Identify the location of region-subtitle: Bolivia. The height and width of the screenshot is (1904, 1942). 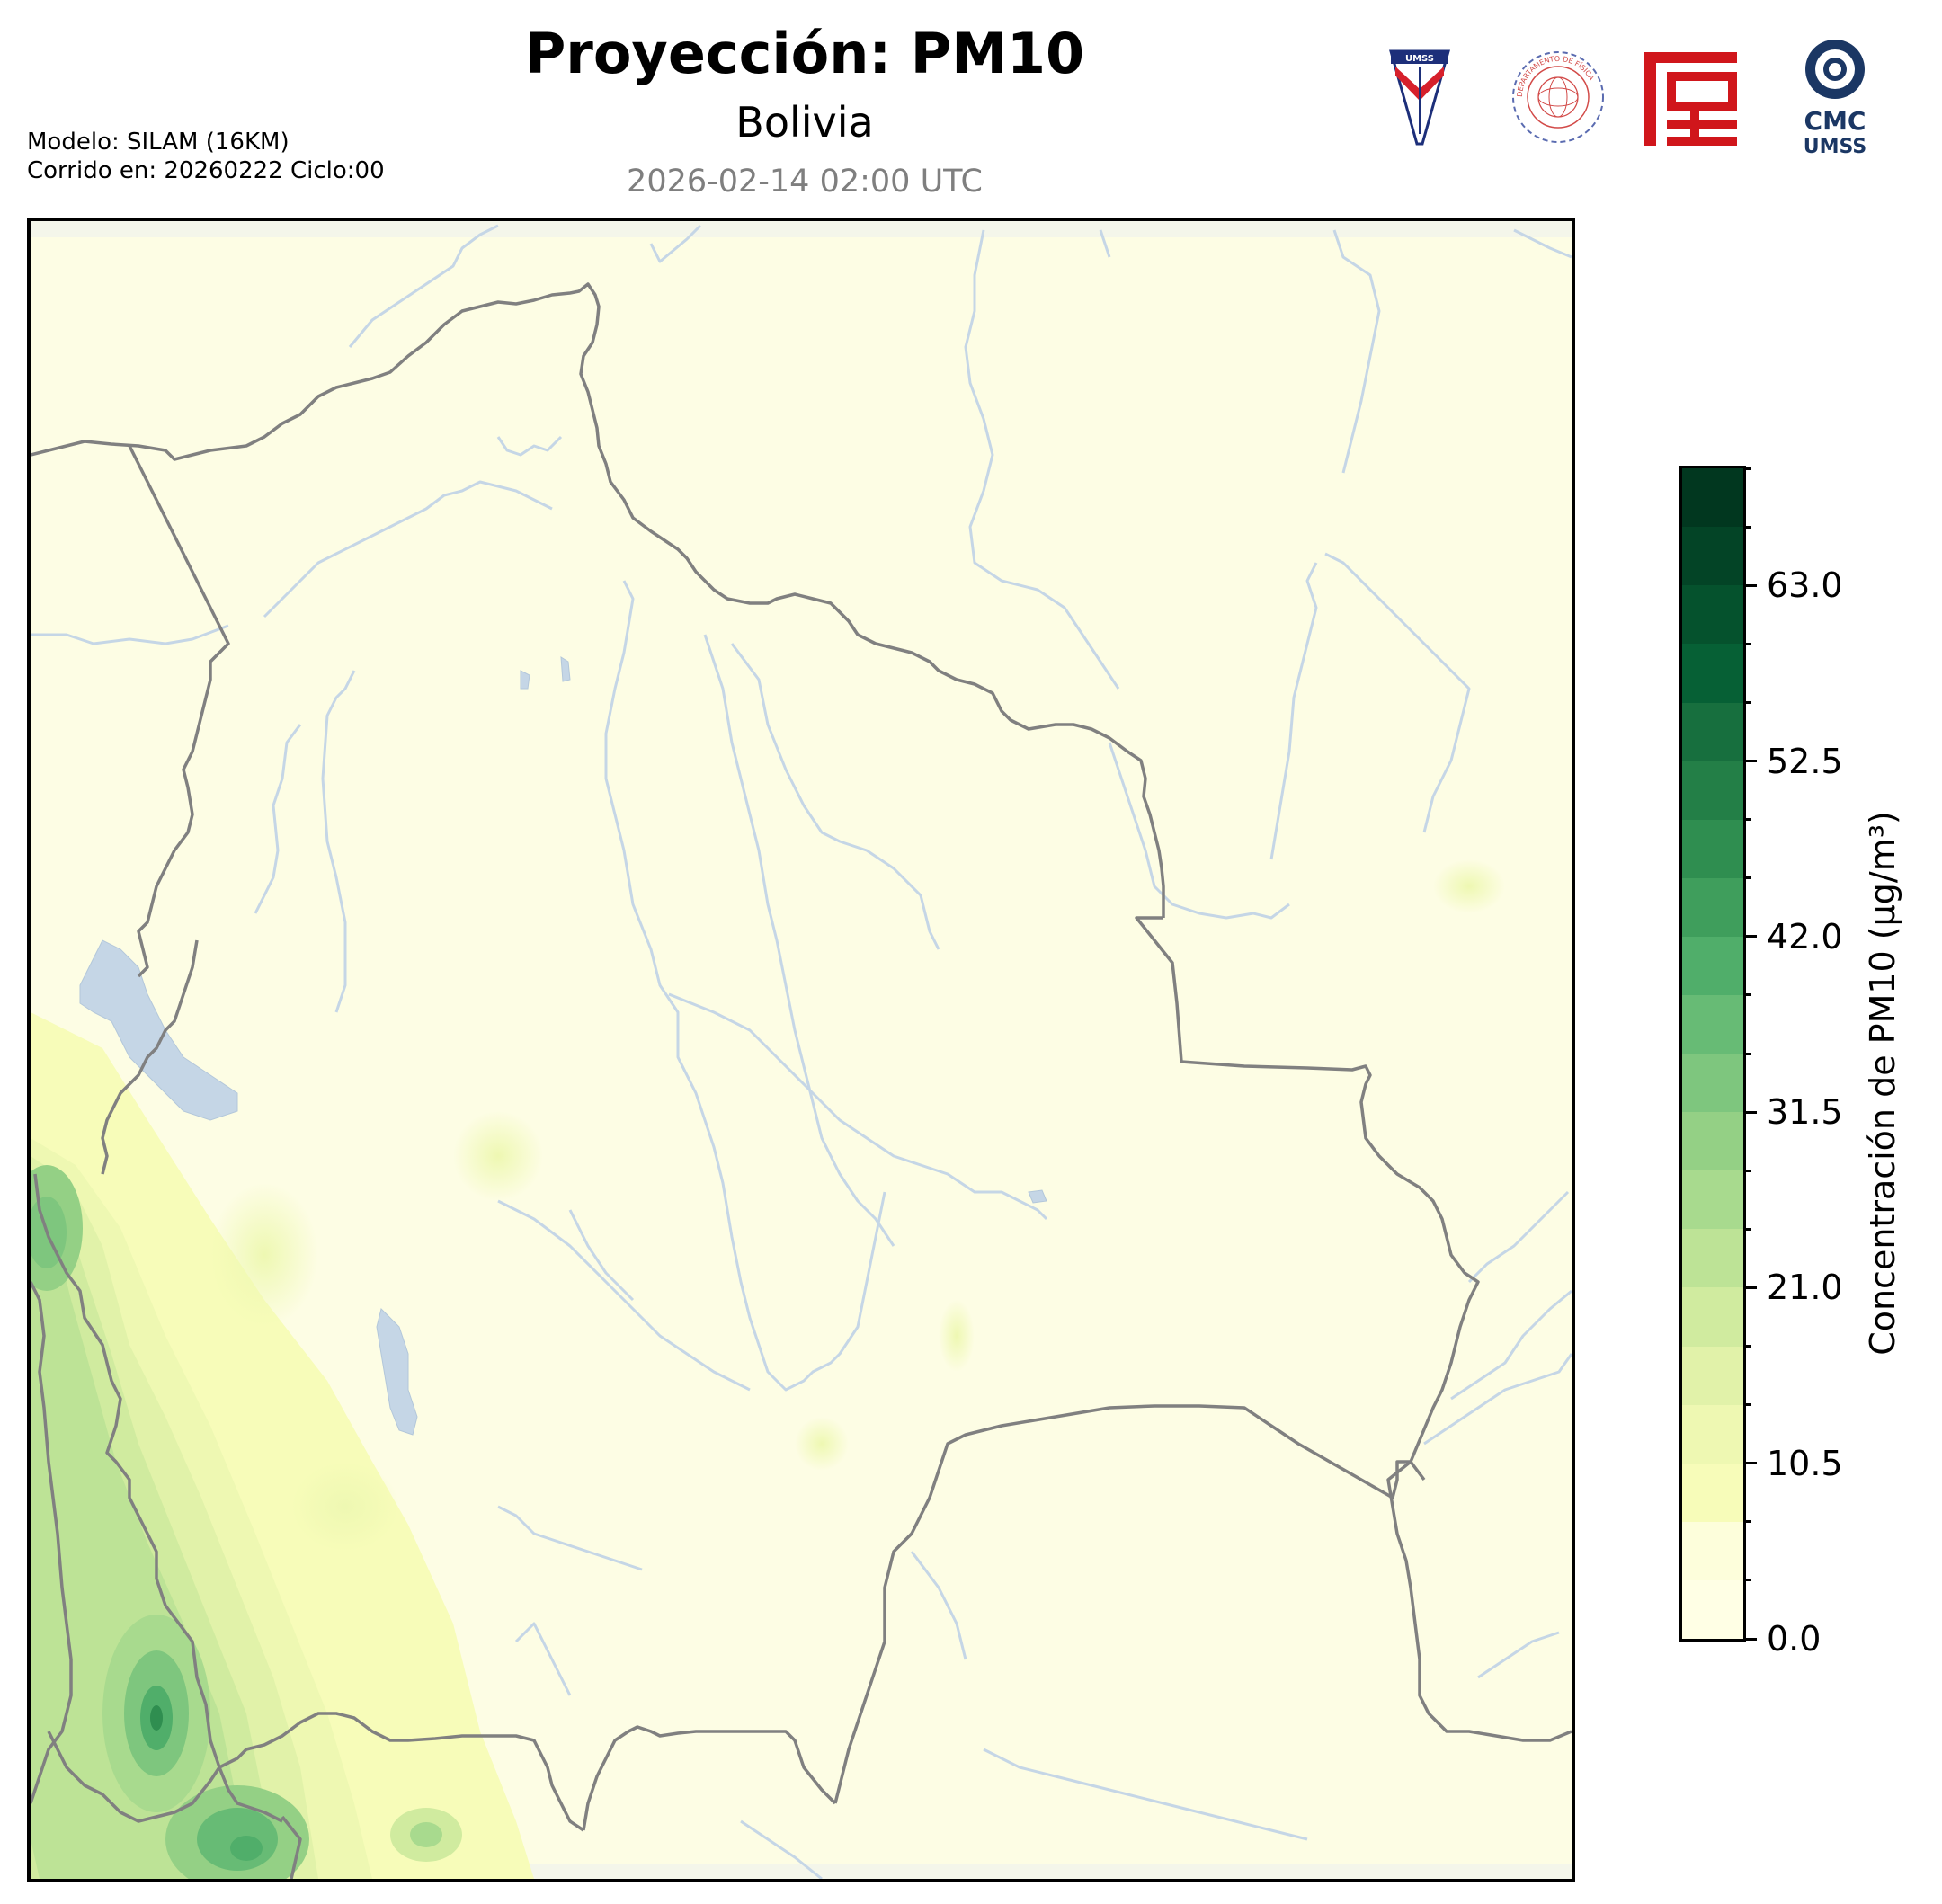
(804, 122).